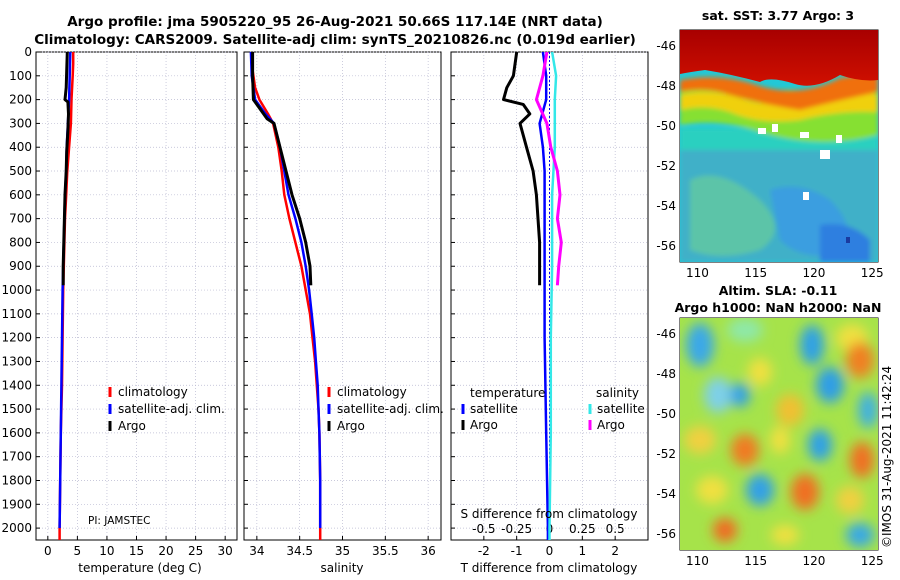 This screenshot has height=580, width=900. I want to click on difference-xlabel: T difference from climatology, so click(549, 568).